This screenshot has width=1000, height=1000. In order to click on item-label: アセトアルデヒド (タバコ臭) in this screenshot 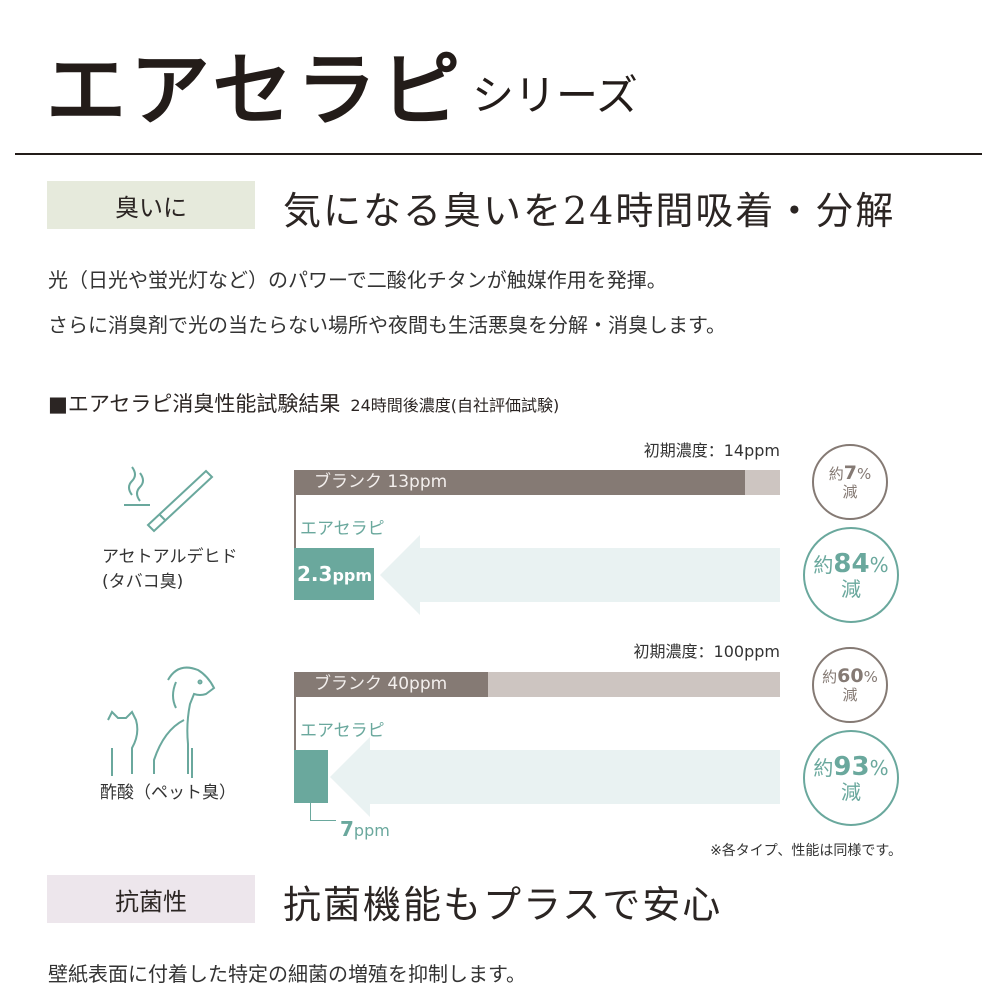, I will do `click(170, 570)`.